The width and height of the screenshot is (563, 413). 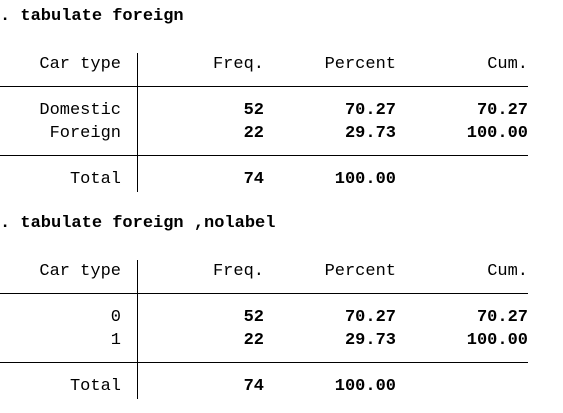 I want to click on row-label: 1, so click(x=115, y=340).